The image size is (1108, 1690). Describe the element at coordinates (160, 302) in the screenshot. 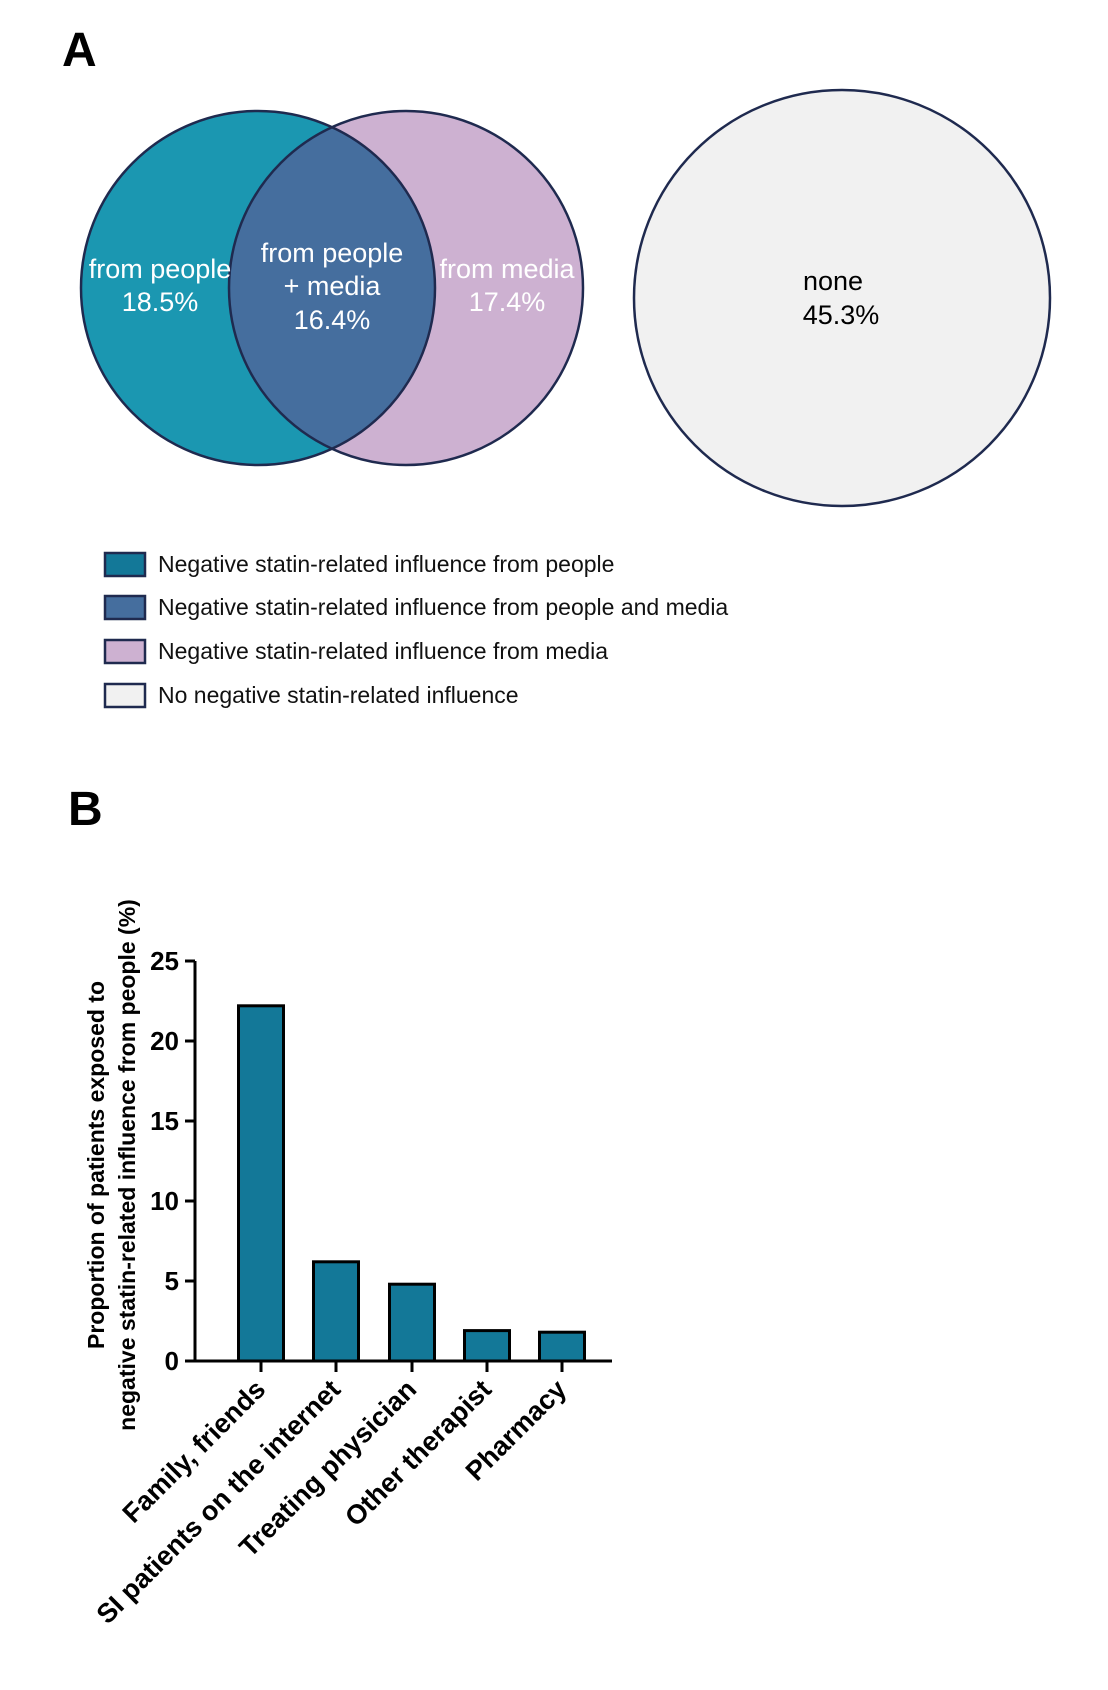

I see `venn-people-value: 18.5%` at that location.